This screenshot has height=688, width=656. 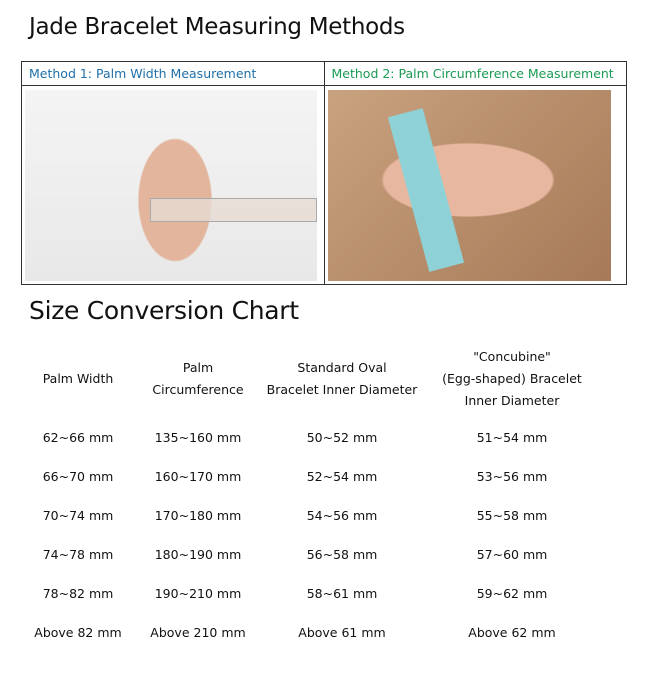 I want to click on table-cell: 53~56 mm, so click(x=512, y=476).